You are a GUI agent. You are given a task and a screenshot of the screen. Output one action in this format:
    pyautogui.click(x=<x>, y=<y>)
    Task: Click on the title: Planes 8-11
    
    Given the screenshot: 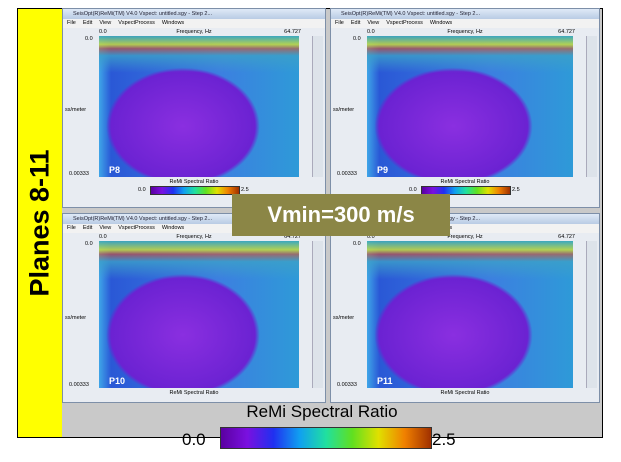 What is the action you would take?
    pyautogui.click(x=39, y=223)
    